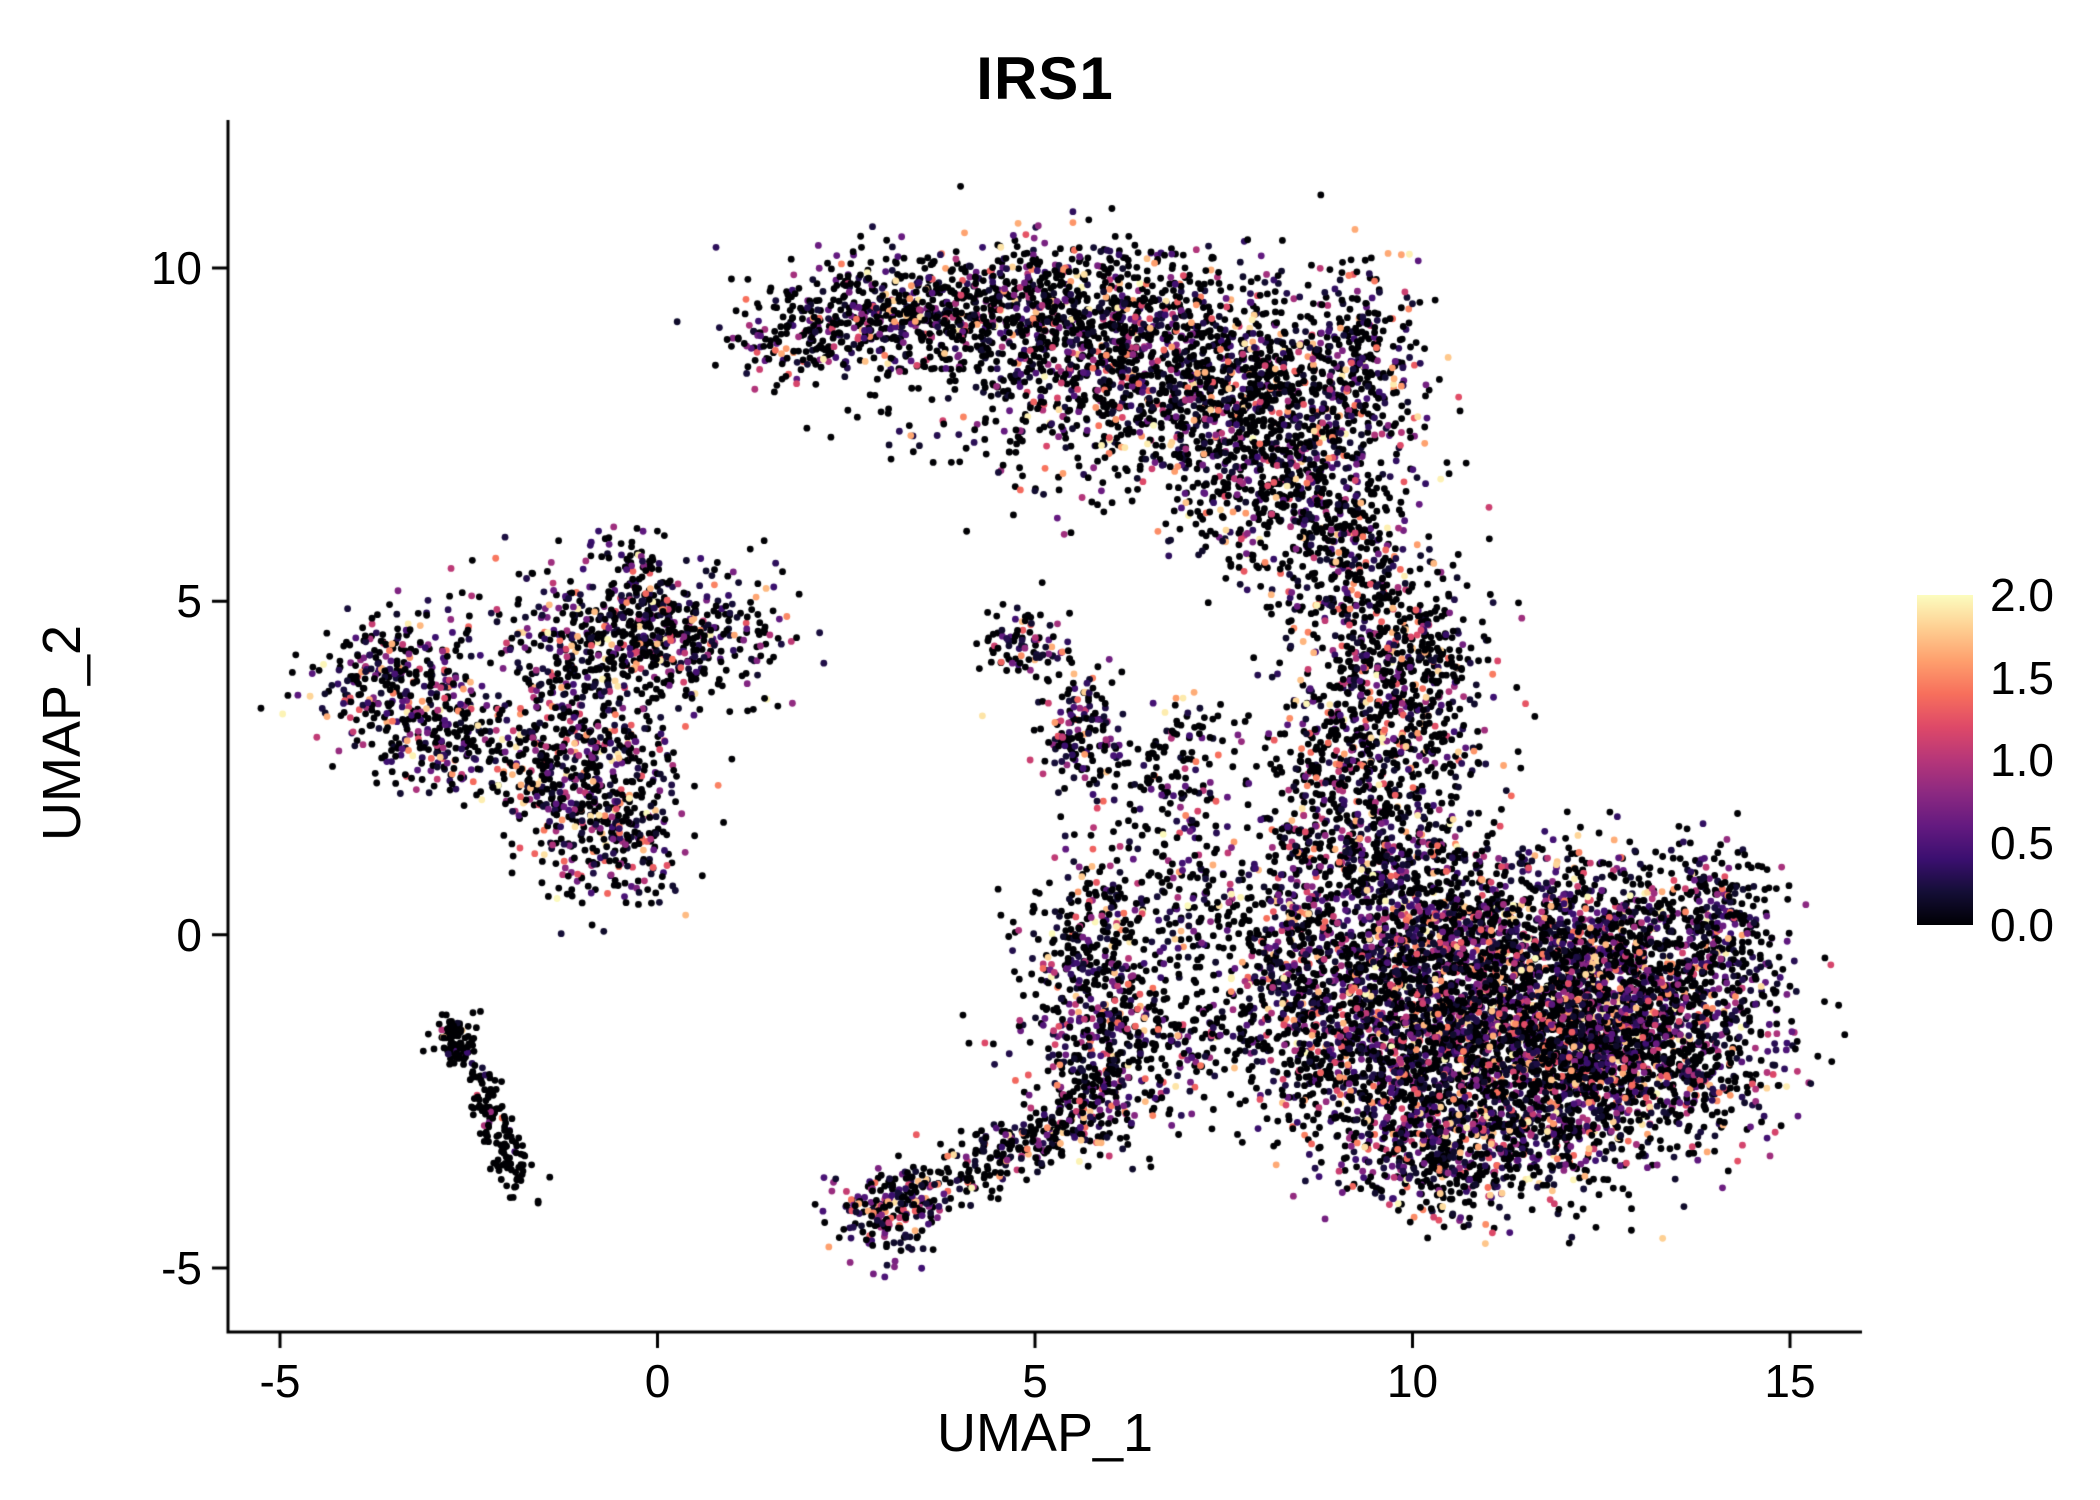 The height and width of the screenshot is (1500, 2100). Describe the element at coordinates (657, 1381) in the screenshot. I see `x-tick-label: 0` at that location.